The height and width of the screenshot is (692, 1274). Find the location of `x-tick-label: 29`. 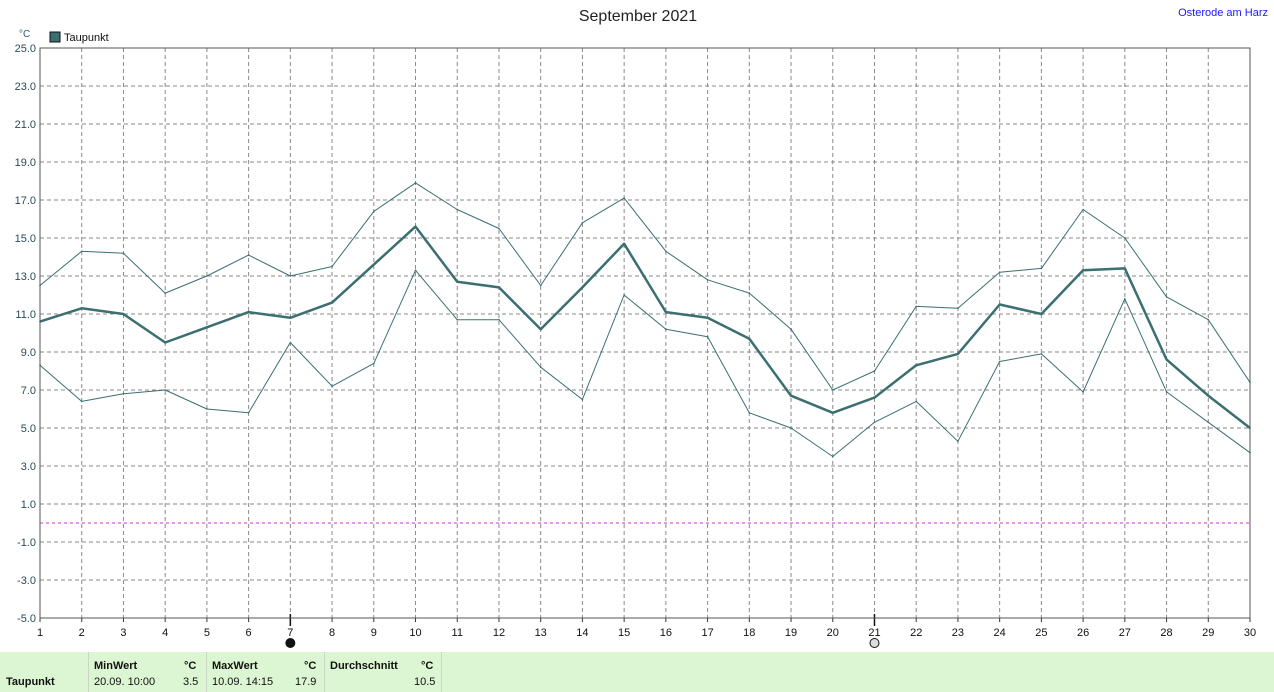

x-tick-label: 29 is located at coordinates (1208, 633).